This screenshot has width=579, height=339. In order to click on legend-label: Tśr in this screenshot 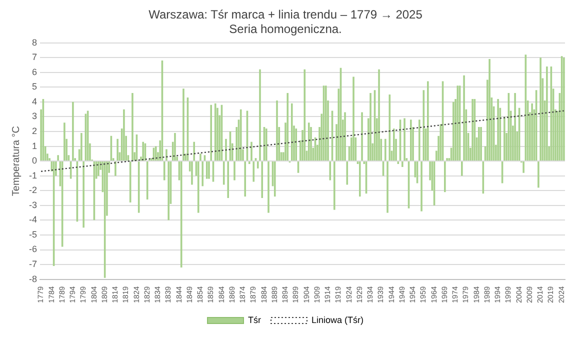, I will do `click(254, 319)`.